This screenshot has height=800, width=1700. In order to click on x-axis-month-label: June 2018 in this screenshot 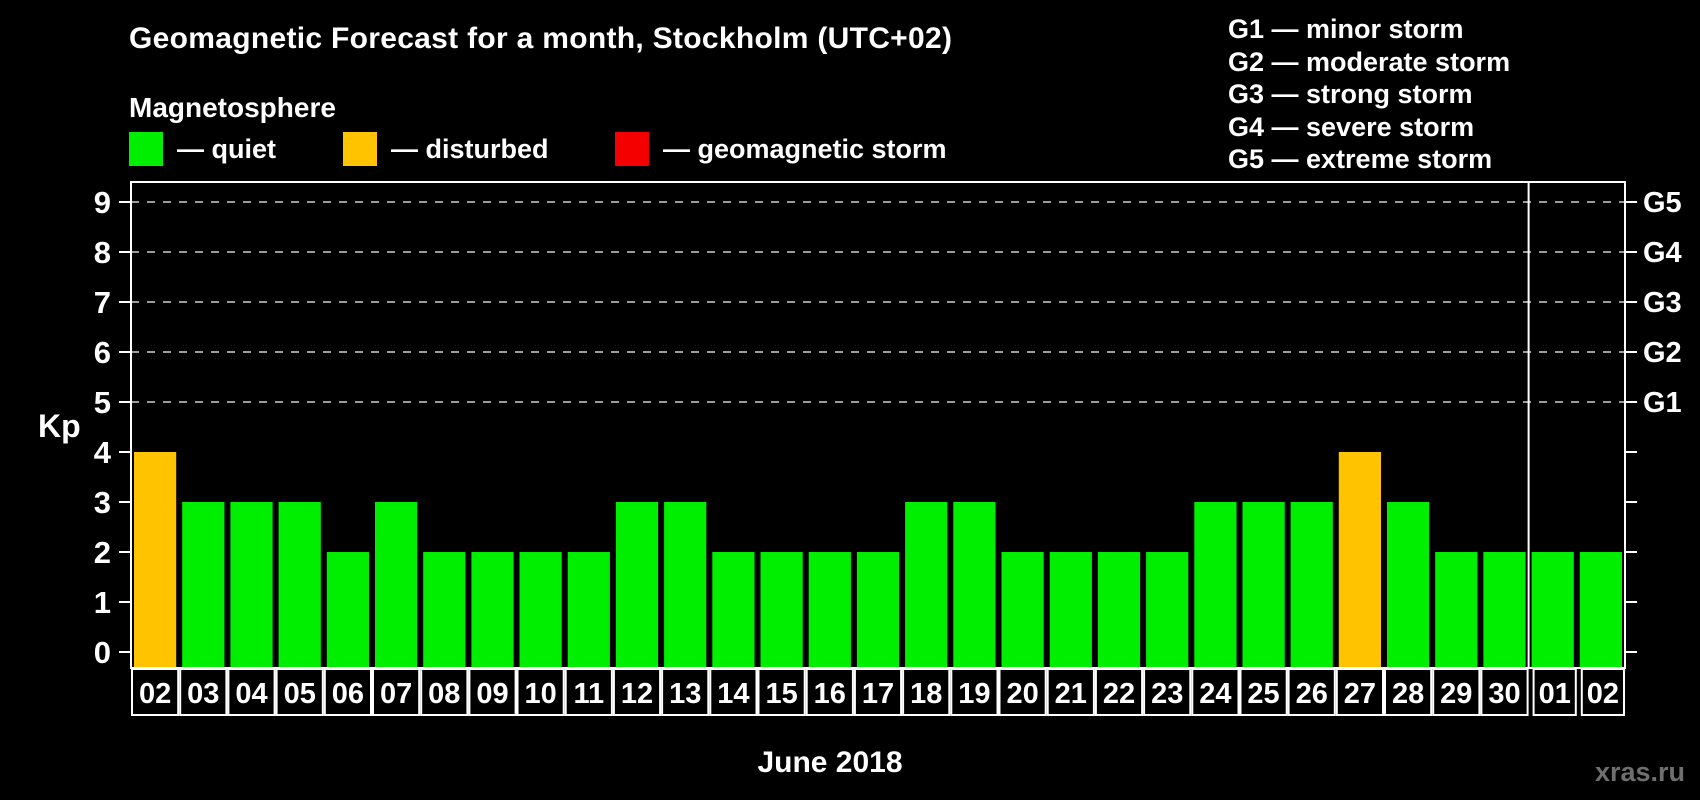, I will do `click(830, 762)`.